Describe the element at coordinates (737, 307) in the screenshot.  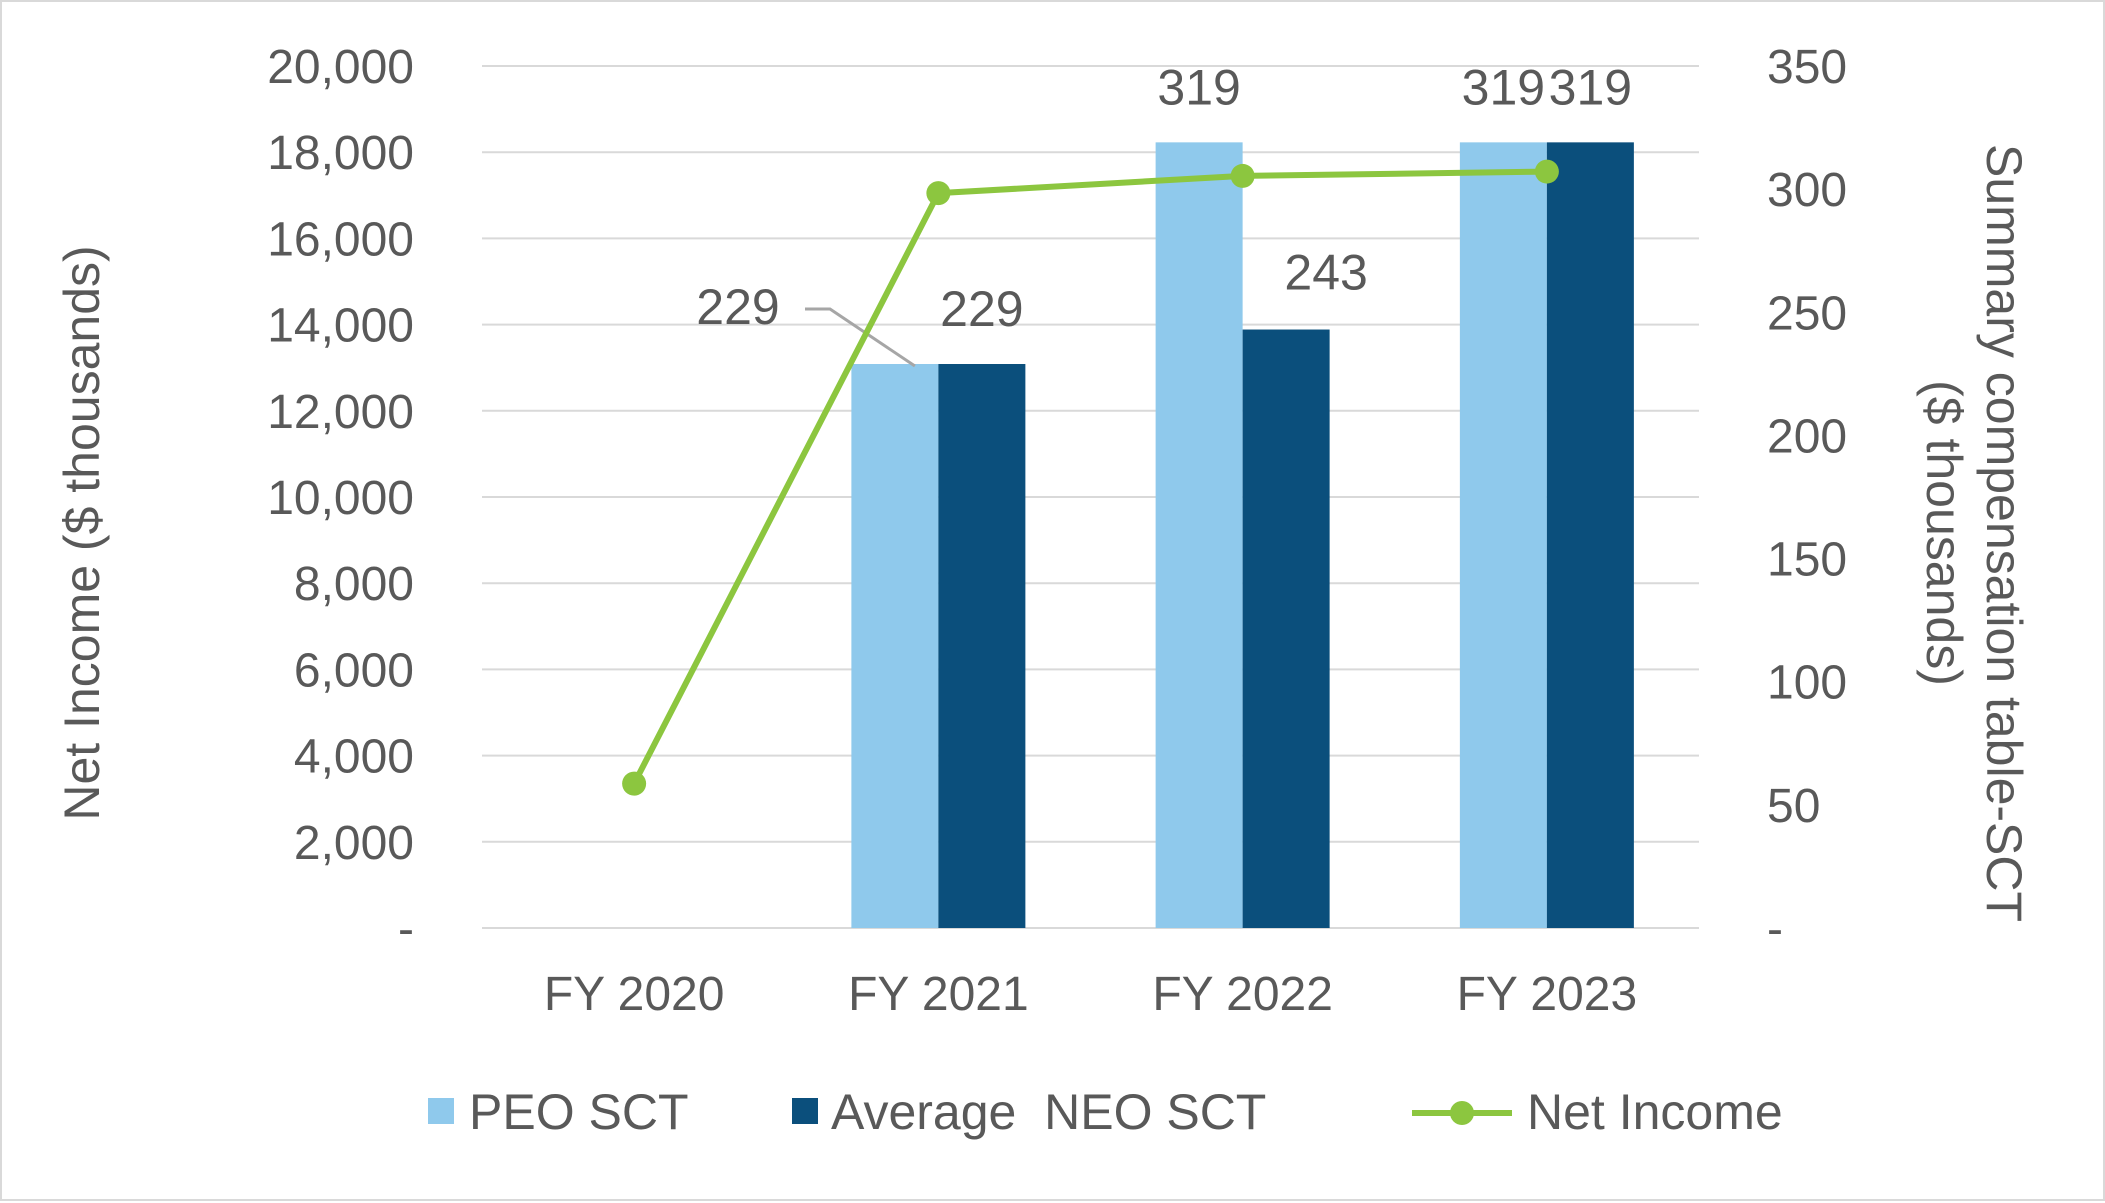
I see `data-label-peo-sct: 229` at that location.